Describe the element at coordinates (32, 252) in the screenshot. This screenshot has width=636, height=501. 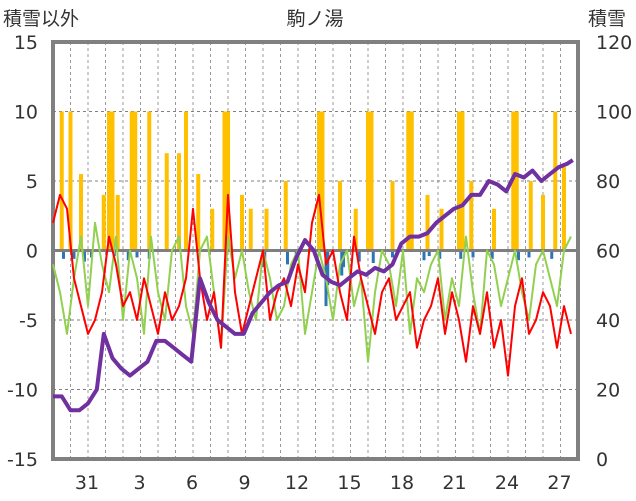
I see `left-tick-label: 0` at that location.